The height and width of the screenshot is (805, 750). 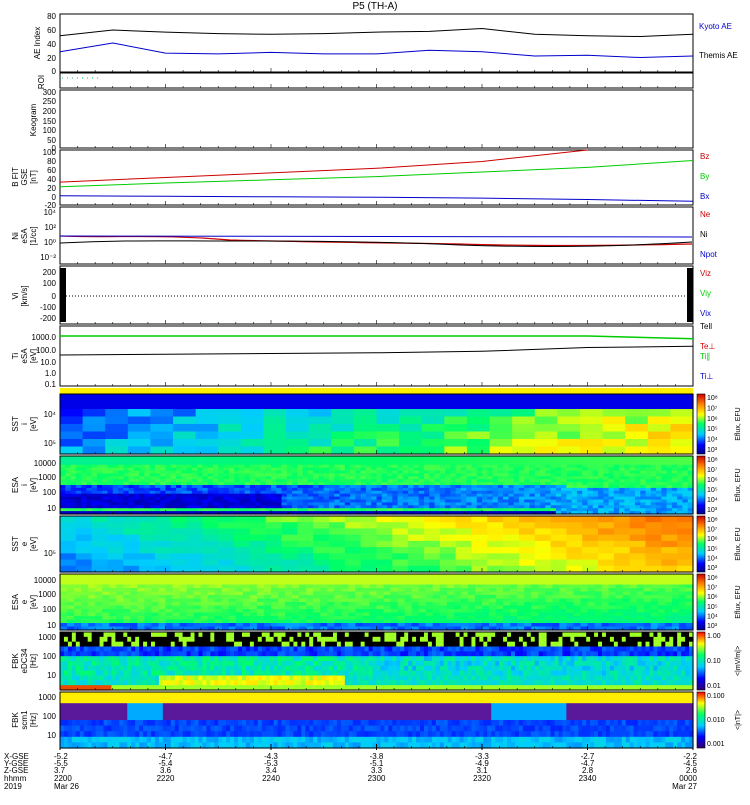 I want to click on row-label-year: 2019, so click(x=13, y=786).